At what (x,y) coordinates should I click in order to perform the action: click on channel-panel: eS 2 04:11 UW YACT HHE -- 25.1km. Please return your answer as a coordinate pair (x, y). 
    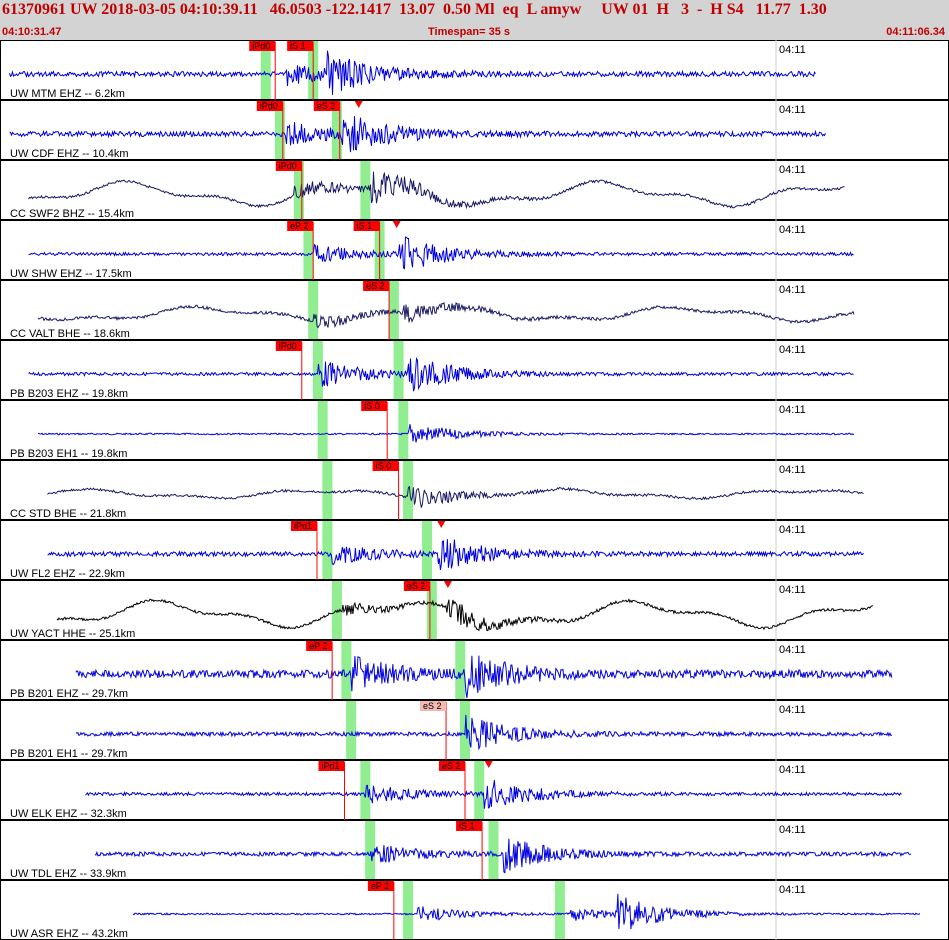
    Looking at the image, I should click on (474, 610).